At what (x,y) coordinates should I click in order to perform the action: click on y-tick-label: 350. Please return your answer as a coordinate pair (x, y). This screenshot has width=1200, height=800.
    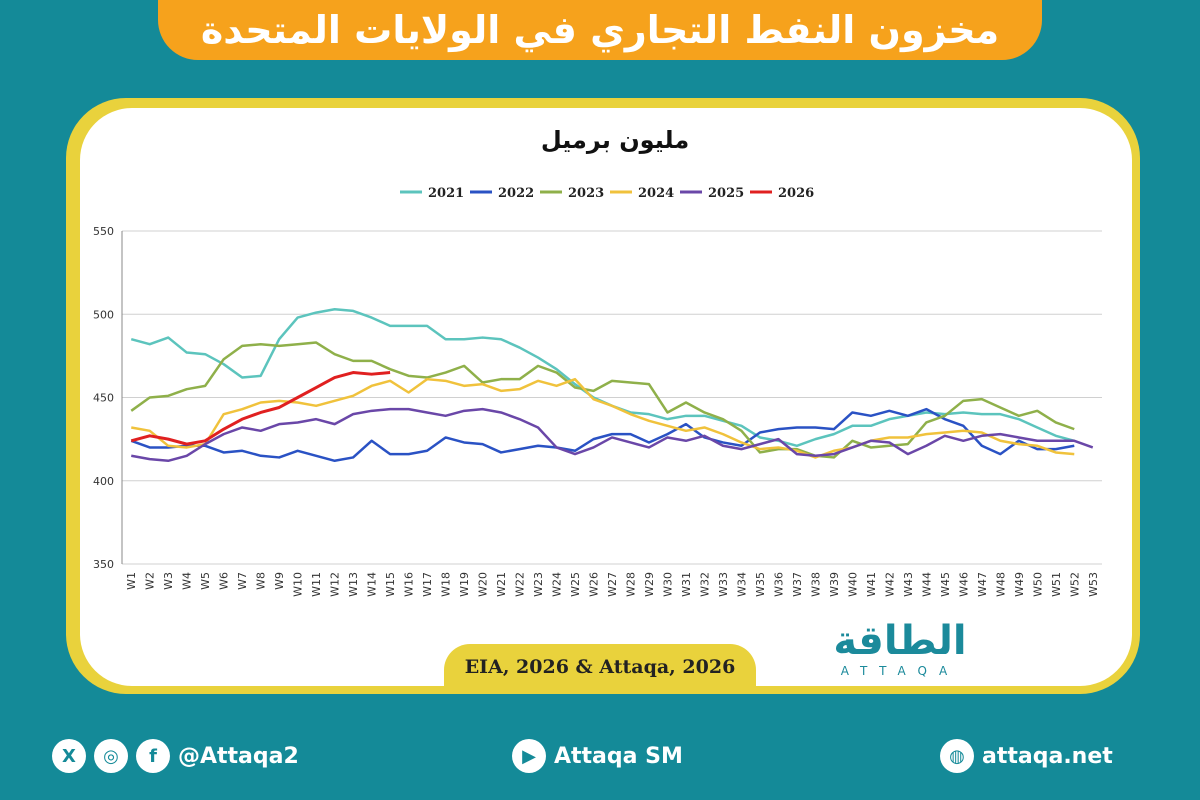
    Looking at the image, I should click on (103, 564).